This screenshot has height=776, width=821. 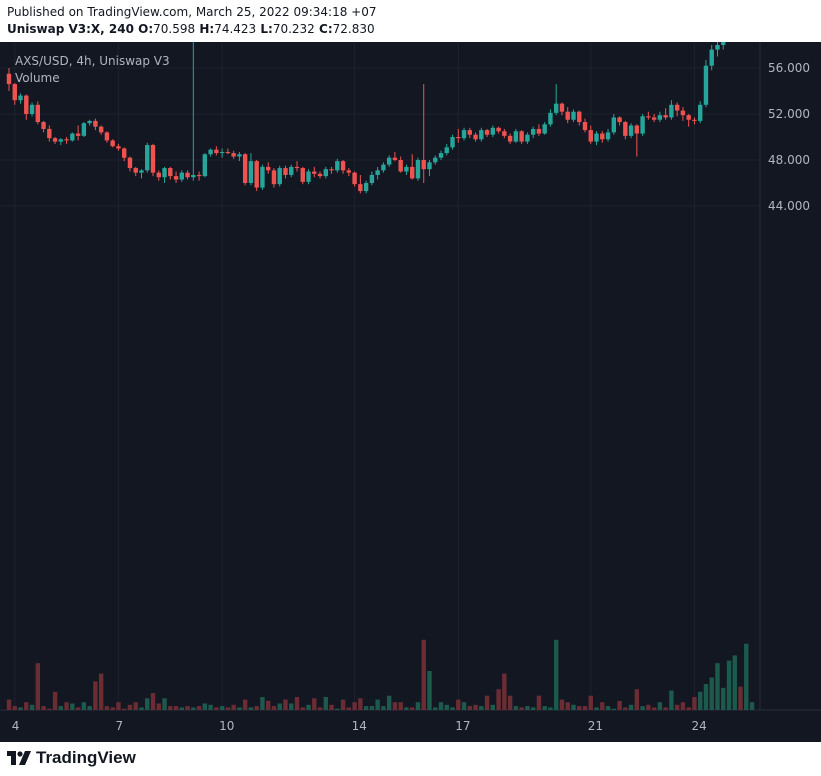 I want to click on tradingview-logo: TradingView, so click(x=71, y=758).